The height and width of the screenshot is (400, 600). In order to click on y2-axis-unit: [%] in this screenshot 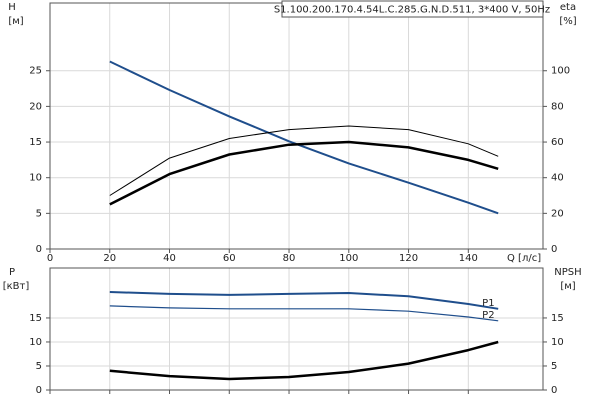, I will do `click(567, 21)`.